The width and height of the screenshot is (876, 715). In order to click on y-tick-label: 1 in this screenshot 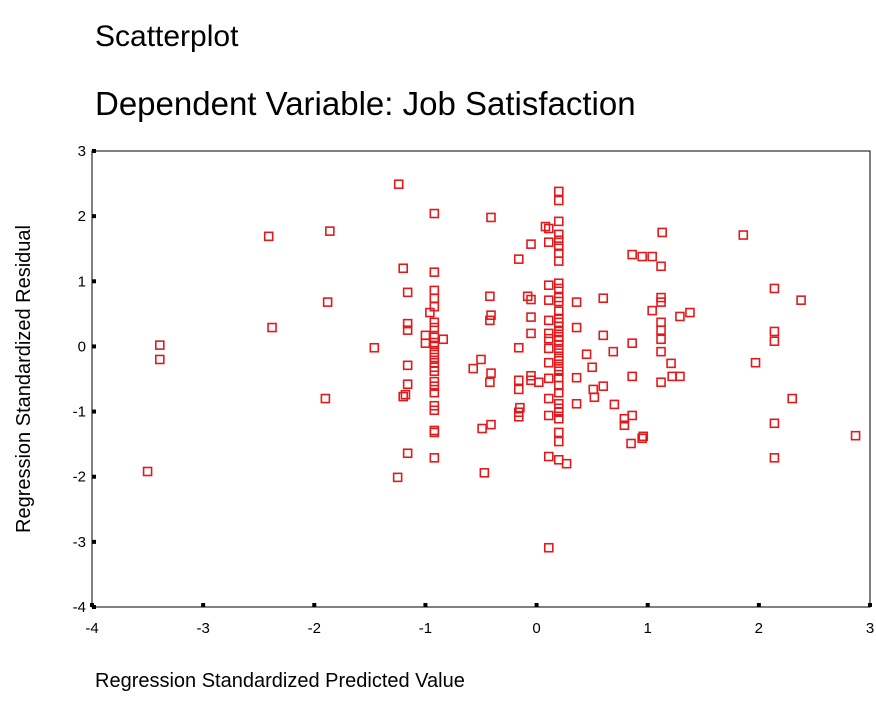, I will do `click(82, 281)`.